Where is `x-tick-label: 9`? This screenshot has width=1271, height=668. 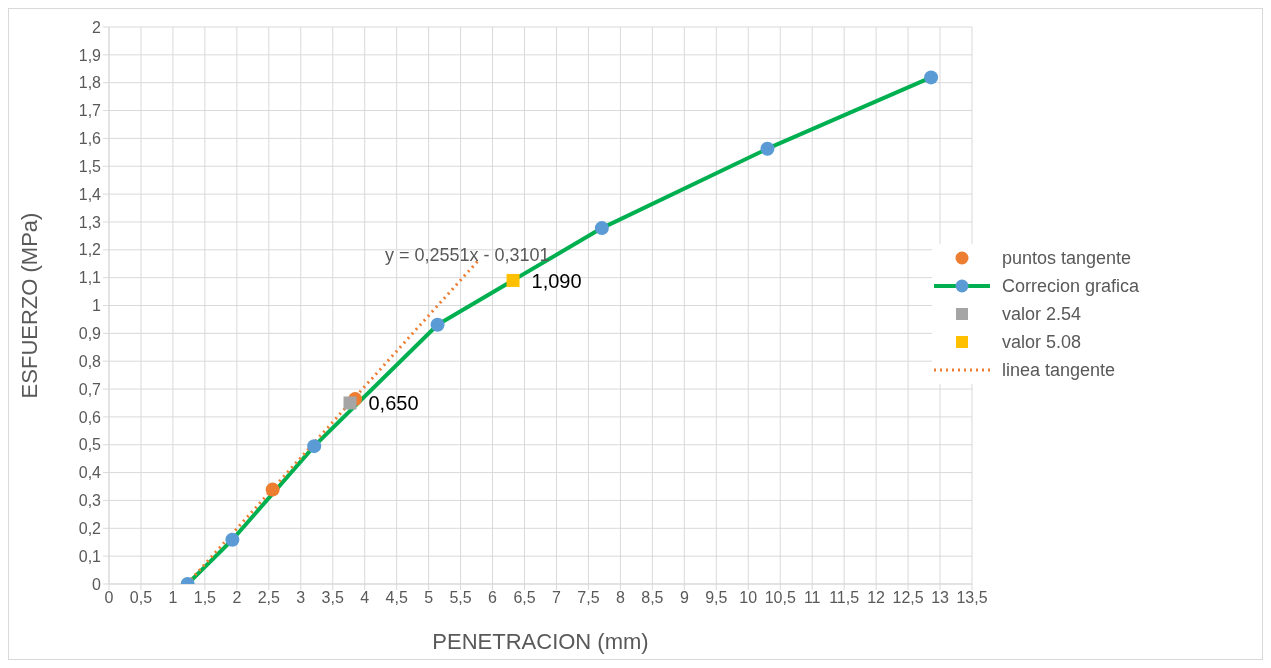
x-tick-label: 9 is located at coordinates (684, 598).